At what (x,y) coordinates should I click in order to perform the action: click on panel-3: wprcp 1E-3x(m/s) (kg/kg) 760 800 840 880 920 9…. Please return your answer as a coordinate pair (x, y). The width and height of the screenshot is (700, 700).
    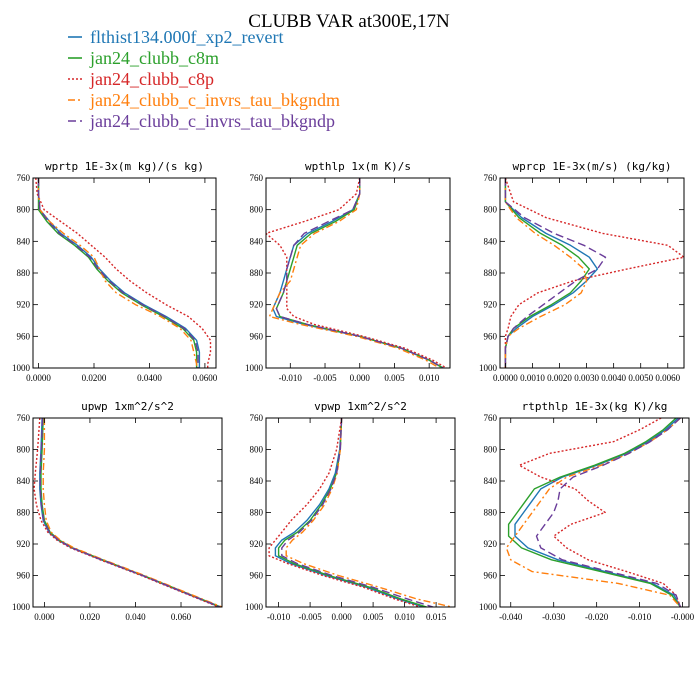
    Looking at the image, I should click on (582, 271).